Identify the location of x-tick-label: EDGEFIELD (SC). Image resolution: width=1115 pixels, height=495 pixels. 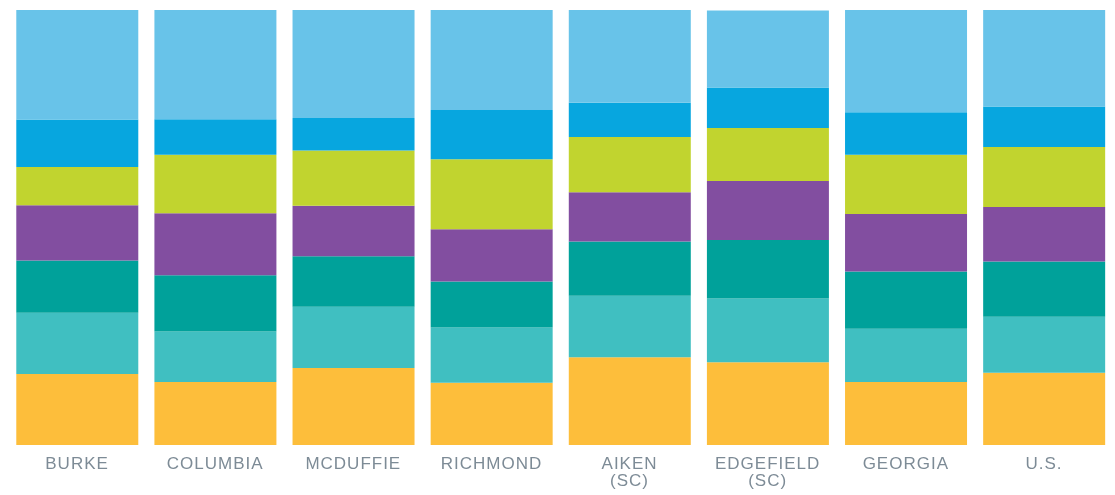
(768, 472).